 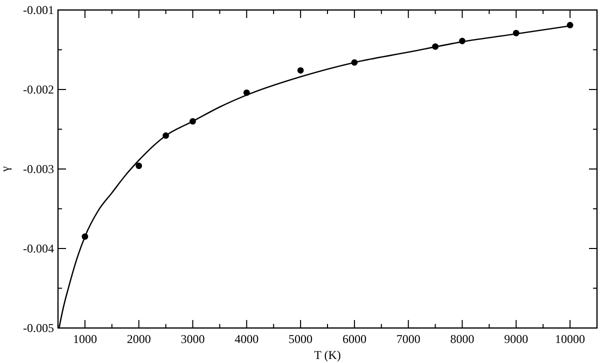 I want to click on x-tick-label: 4000, so click(x=246, y=339).